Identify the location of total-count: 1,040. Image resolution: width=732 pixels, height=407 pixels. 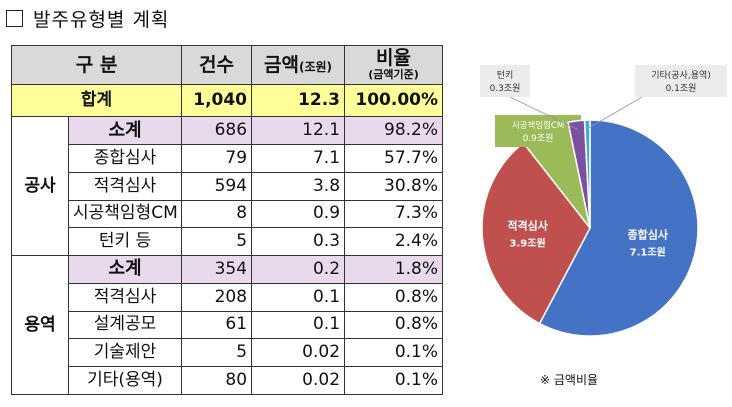
(217, 100).